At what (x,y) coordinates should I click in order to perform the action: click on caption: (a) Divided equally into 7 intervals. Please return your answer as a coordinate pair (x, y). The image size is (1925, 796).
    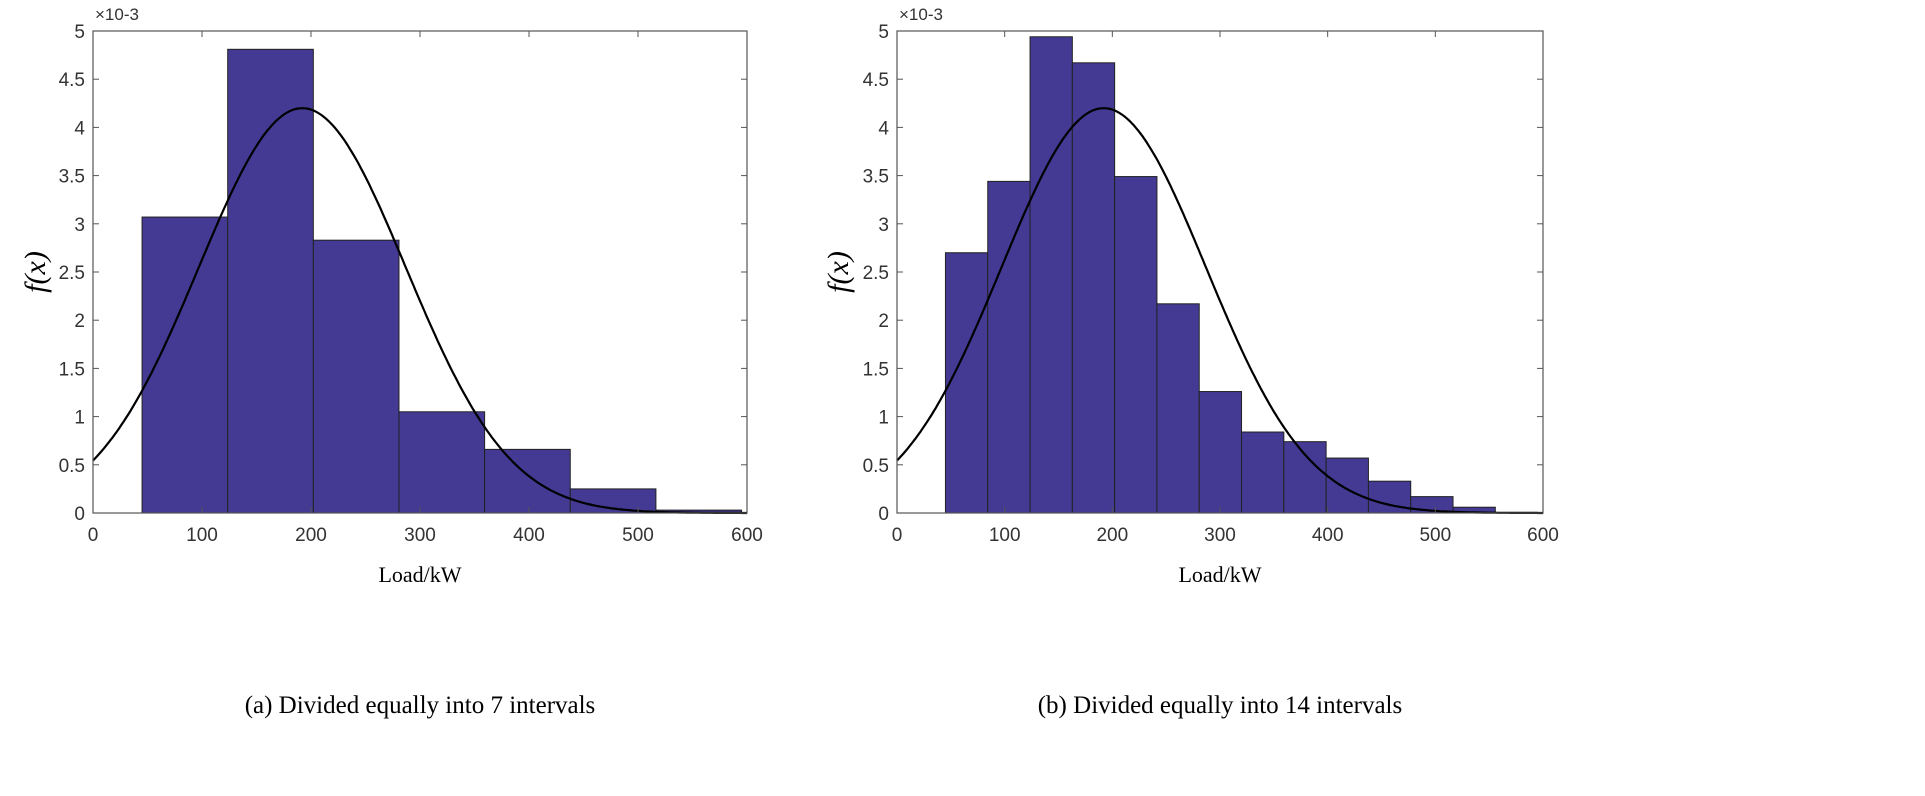
    Looking at the image, I should click on (420, 705).